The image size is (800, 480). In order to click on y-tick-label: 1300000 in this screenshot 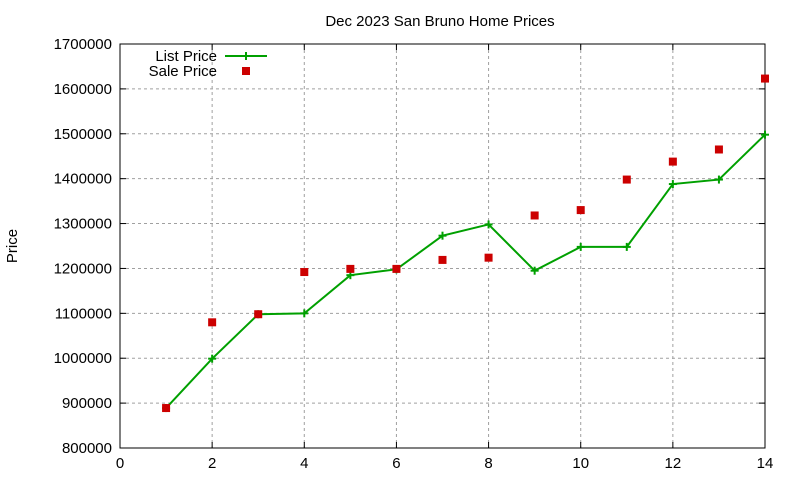, I will do `click(83, 224)`.